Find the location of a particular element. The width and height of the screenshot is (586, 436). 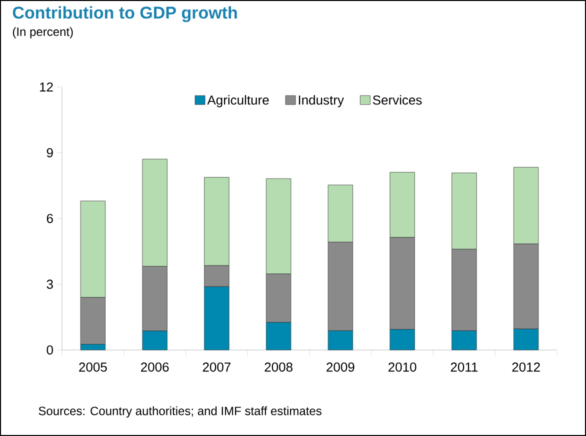

legend-label: Industry is located at coordinates (321, 101).